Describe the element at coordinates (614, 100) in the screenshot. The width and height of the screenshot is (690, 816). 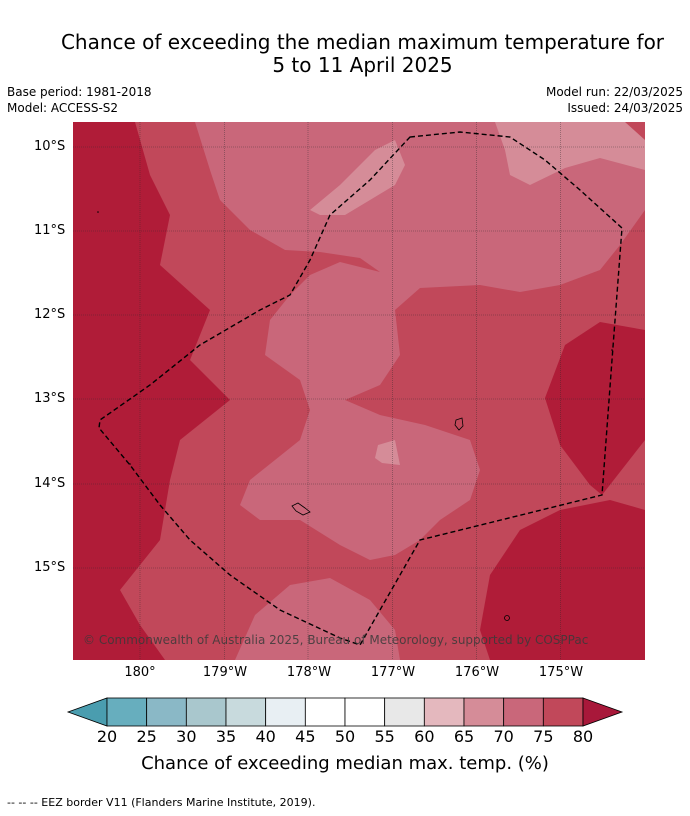
I see `meta-right: Model run: 22/03/2025 Issued: 24/03/2025` at that location.